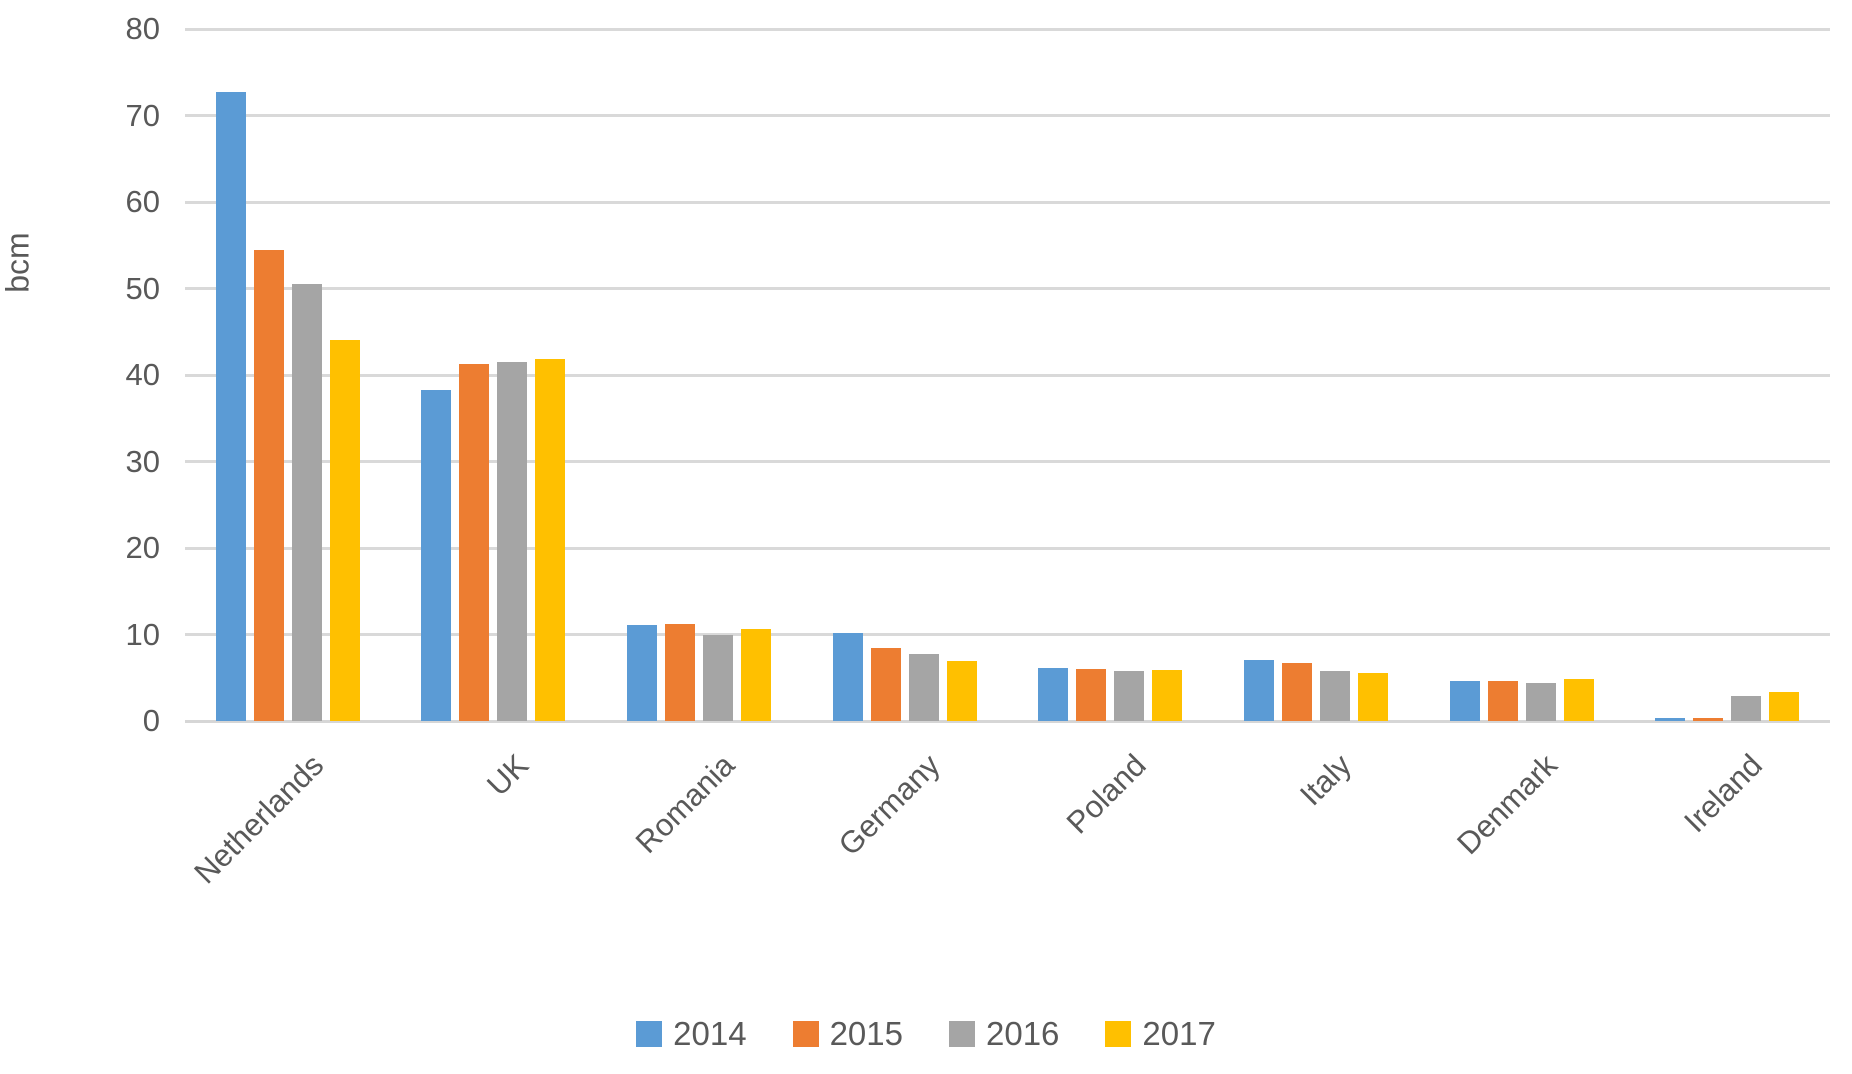 The image size is (1852, 1074). I want to click on bar-romania-2016, so click(718, 677).